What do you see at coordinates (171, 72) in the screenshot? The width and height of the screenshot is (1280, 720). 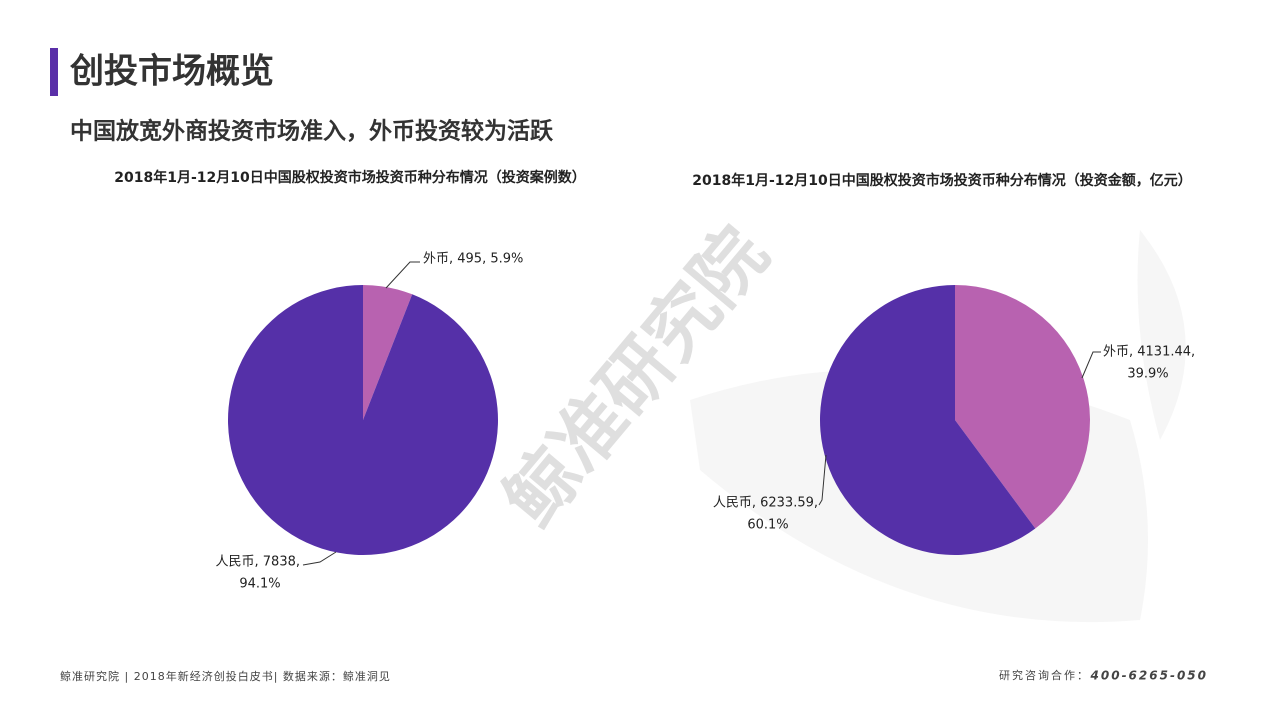 I see `page-title: 创投市场概览` at bounding box center [171, 72].